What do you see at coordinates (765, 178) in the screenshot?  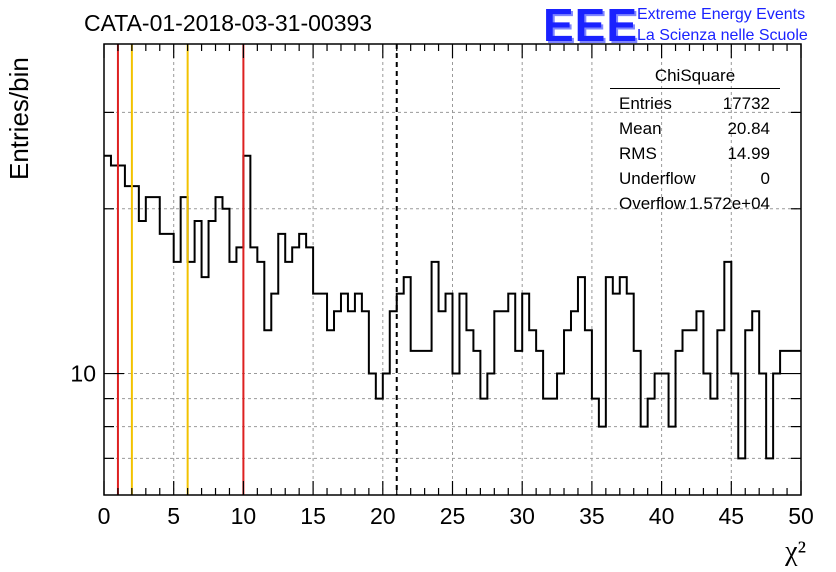 I see `stats-value: 0` at bounding box center [765, 178].